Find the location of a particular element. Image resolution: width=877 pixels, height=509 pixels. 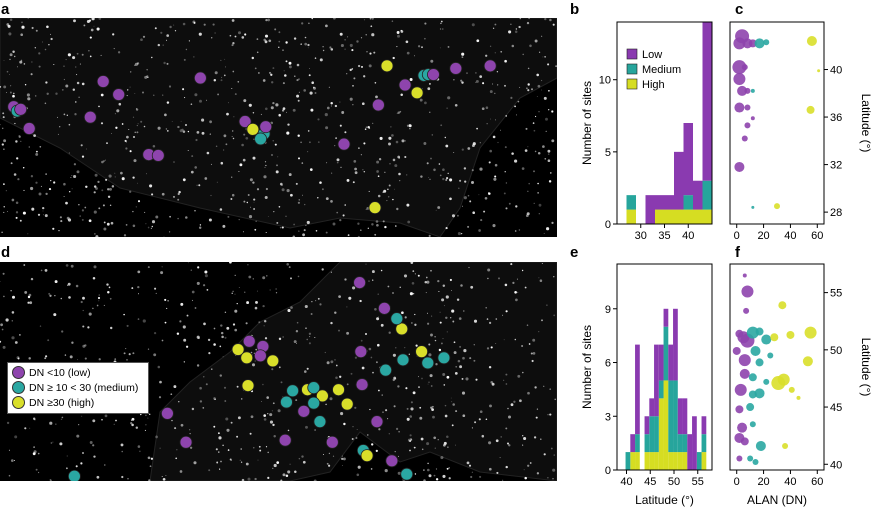

legend-label-low: Low is located at coordinates (652, 55).